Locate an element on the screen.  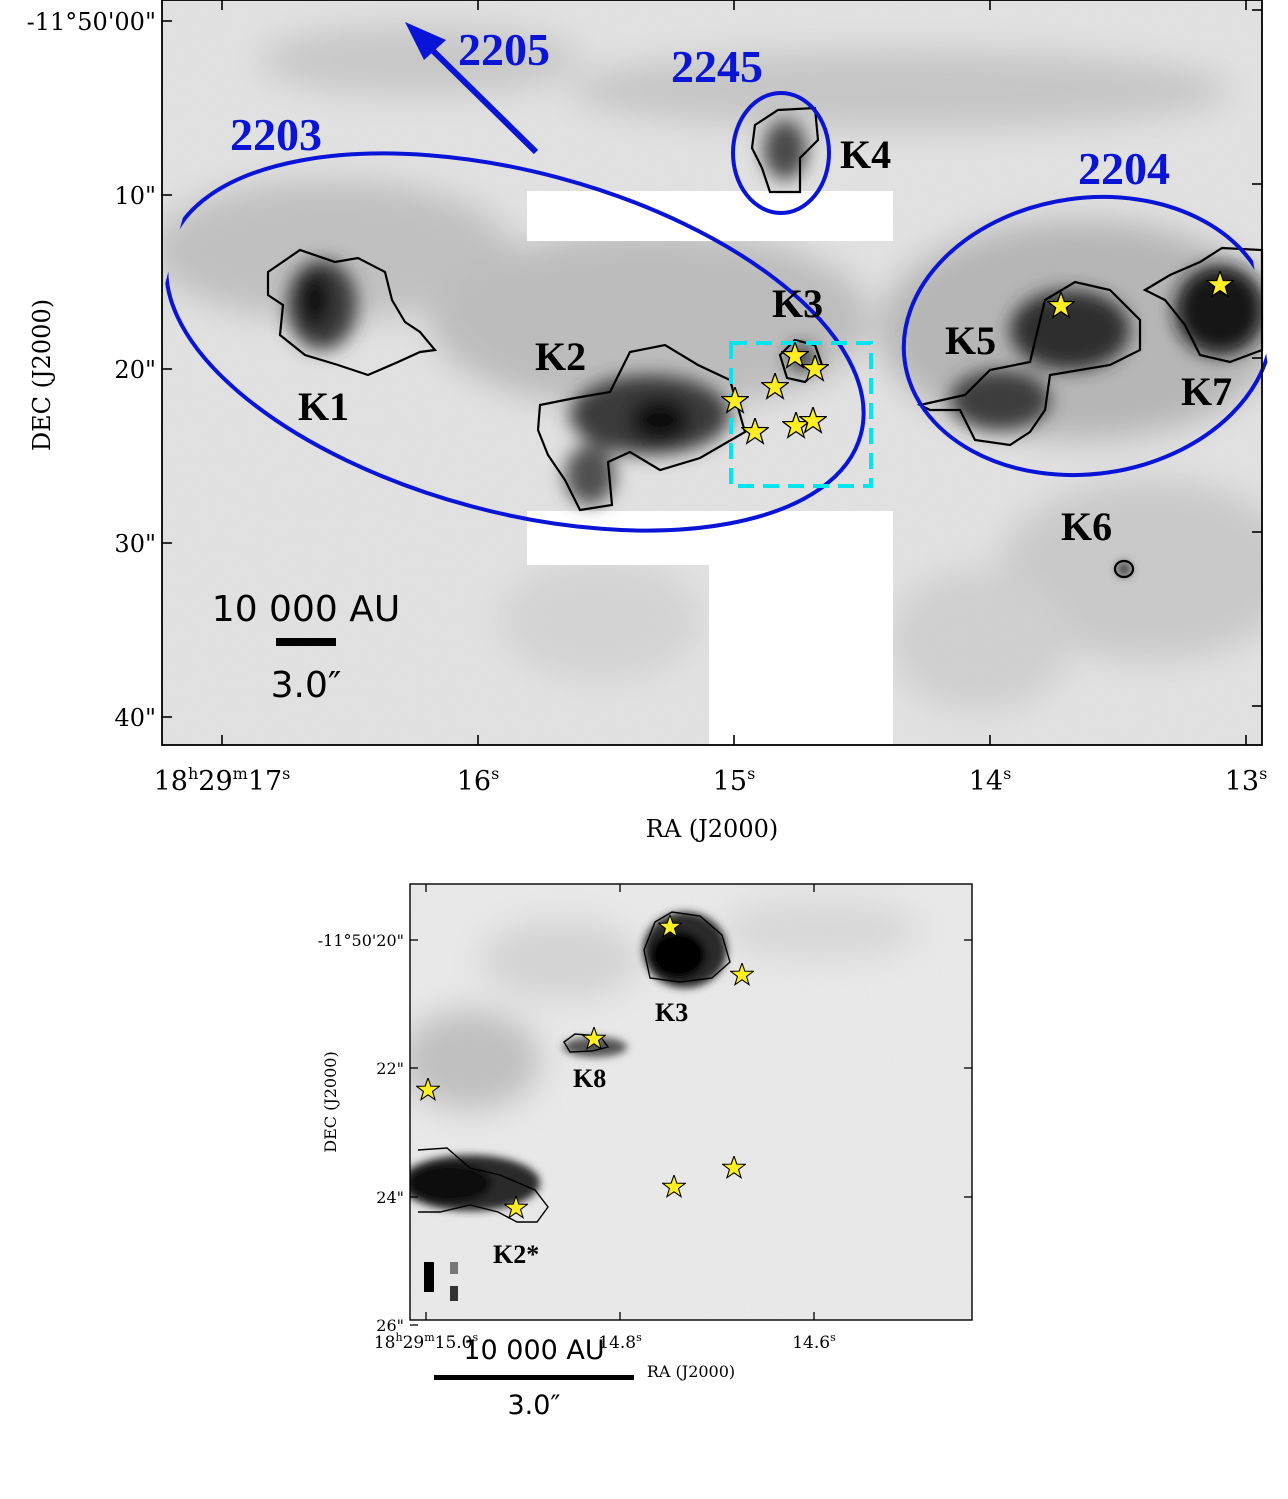
label-k5: K5 is located at coordinates (970, 340).